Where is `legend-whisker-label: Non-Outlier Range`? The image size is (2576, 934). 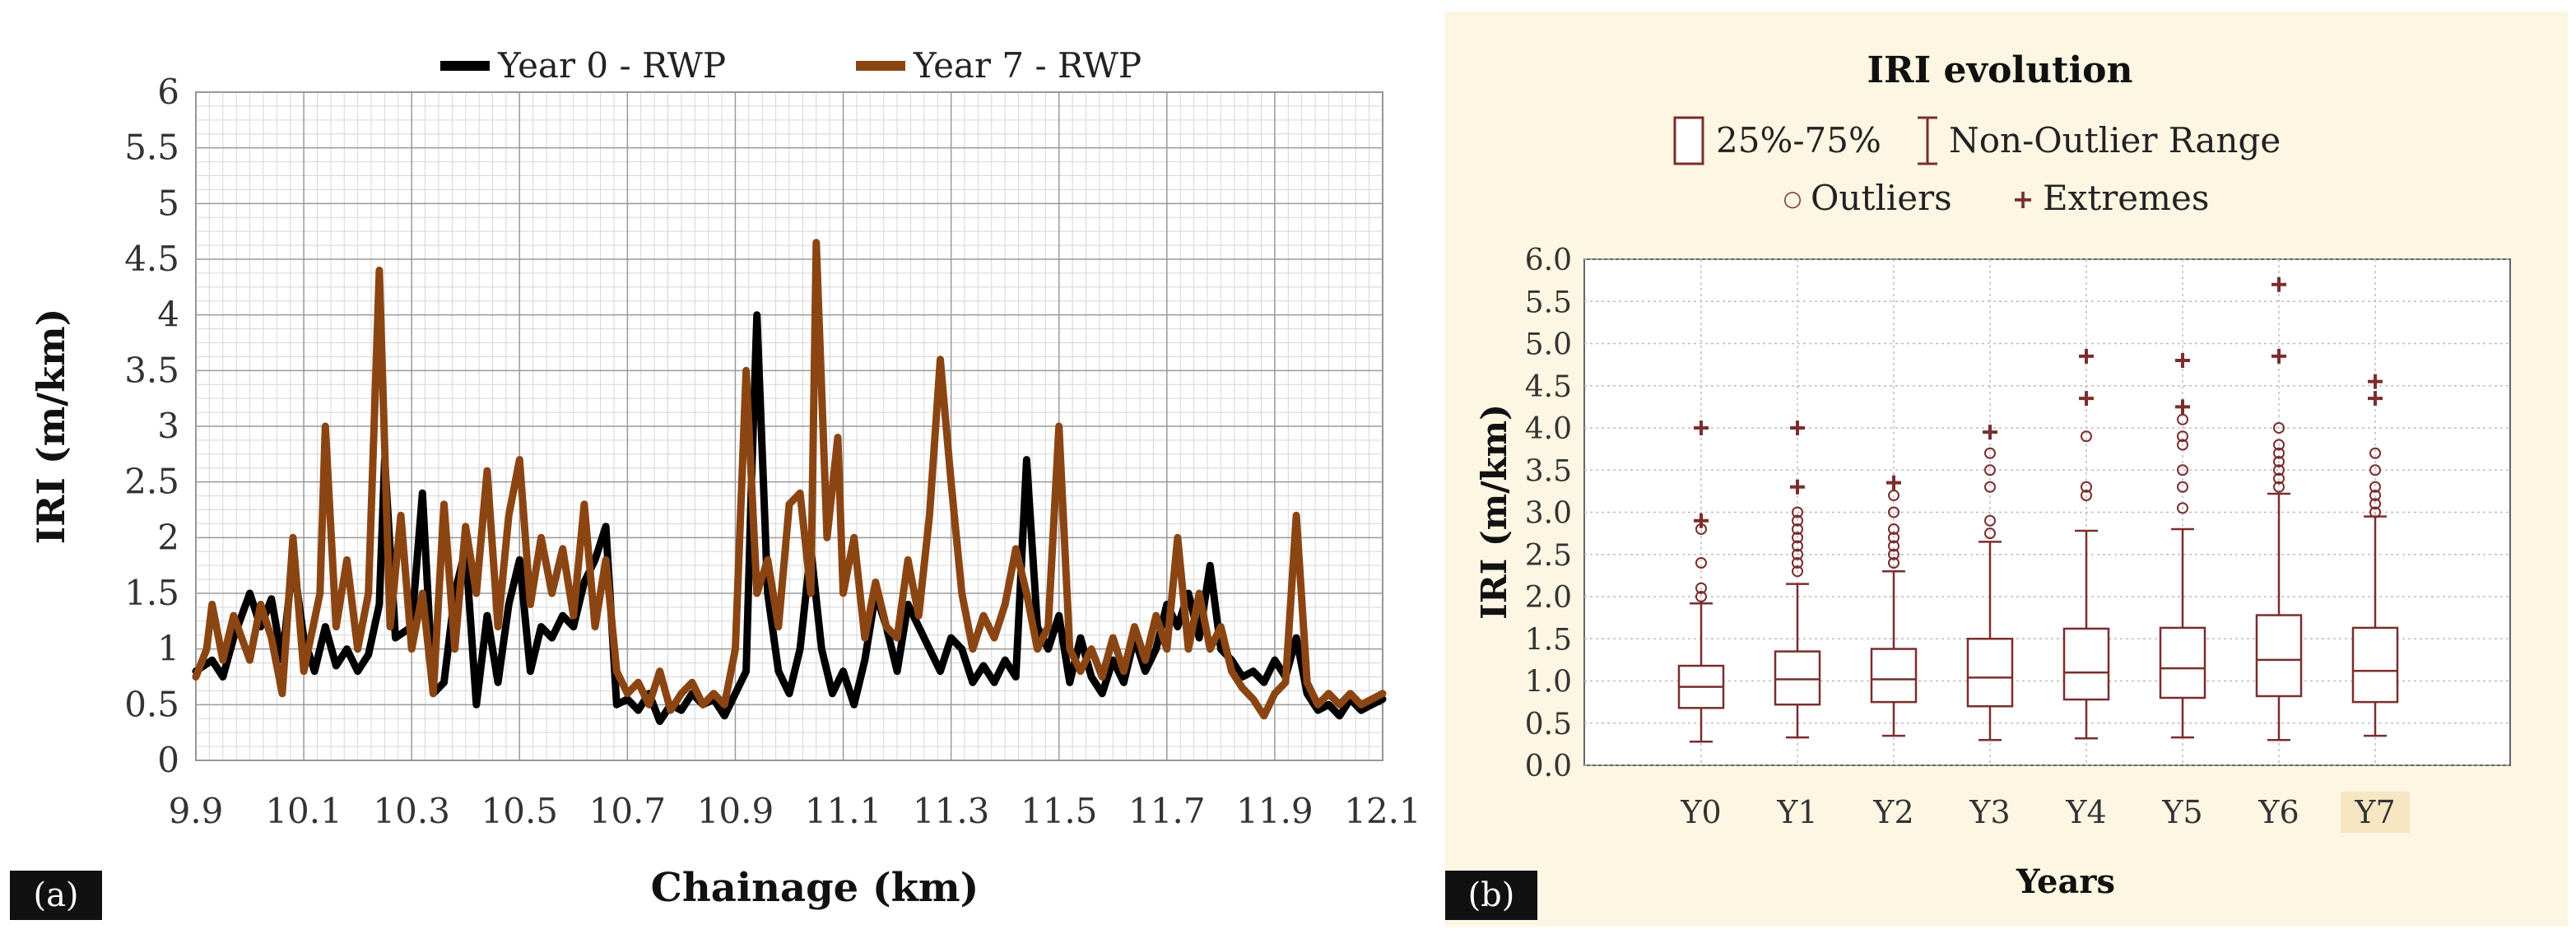 legend-whisker-label: Non-Outlier Range is located at coordinates (2115, 140).